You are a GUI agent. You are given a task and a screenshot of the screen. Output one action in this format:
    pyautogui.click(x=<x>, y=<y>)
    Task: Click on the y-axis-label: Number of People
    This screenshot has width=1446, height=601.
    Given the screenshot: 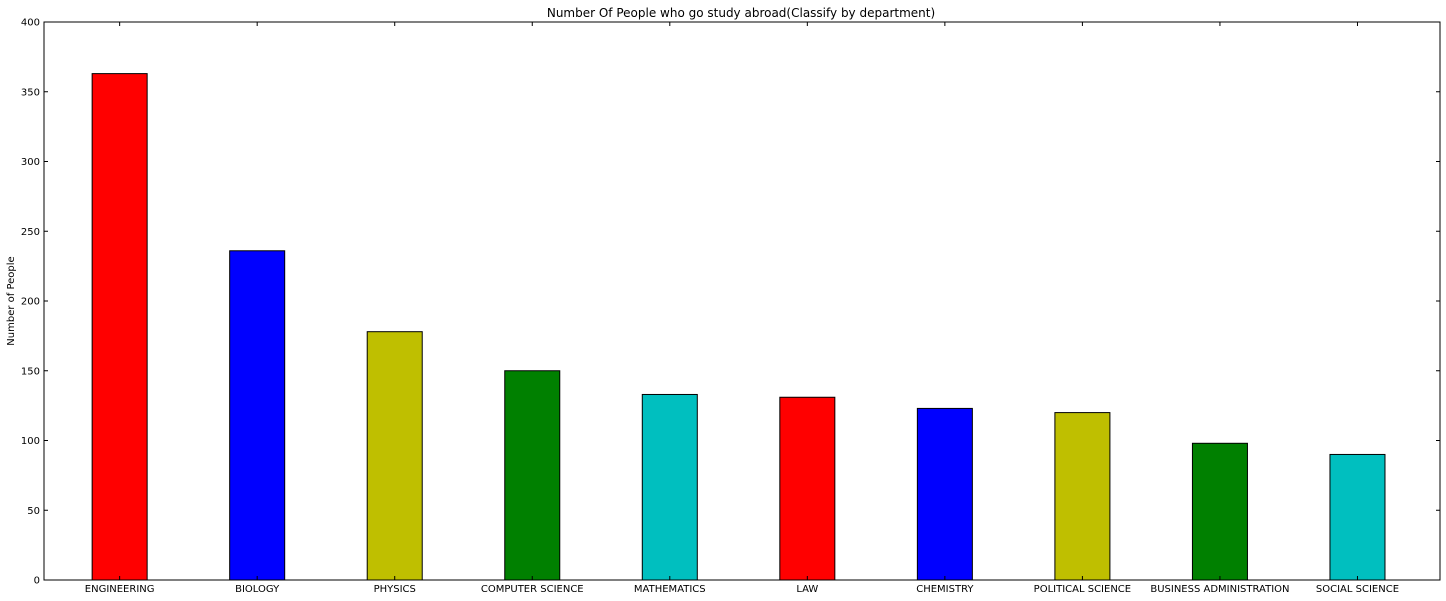 What is the action you would take?
    pyautogui.click(x=11, y=300)
    